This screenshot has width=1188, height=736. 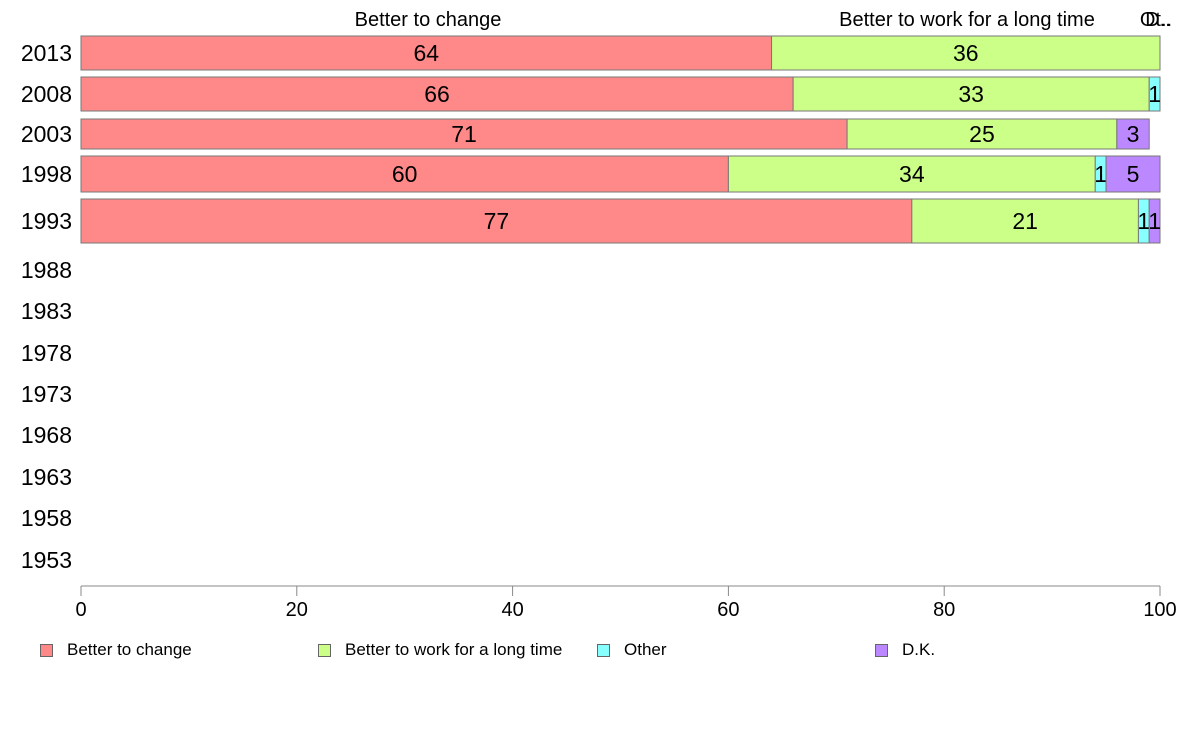 I want to click on y-tick-label-1968: 1968, so click(x=46, y=435).